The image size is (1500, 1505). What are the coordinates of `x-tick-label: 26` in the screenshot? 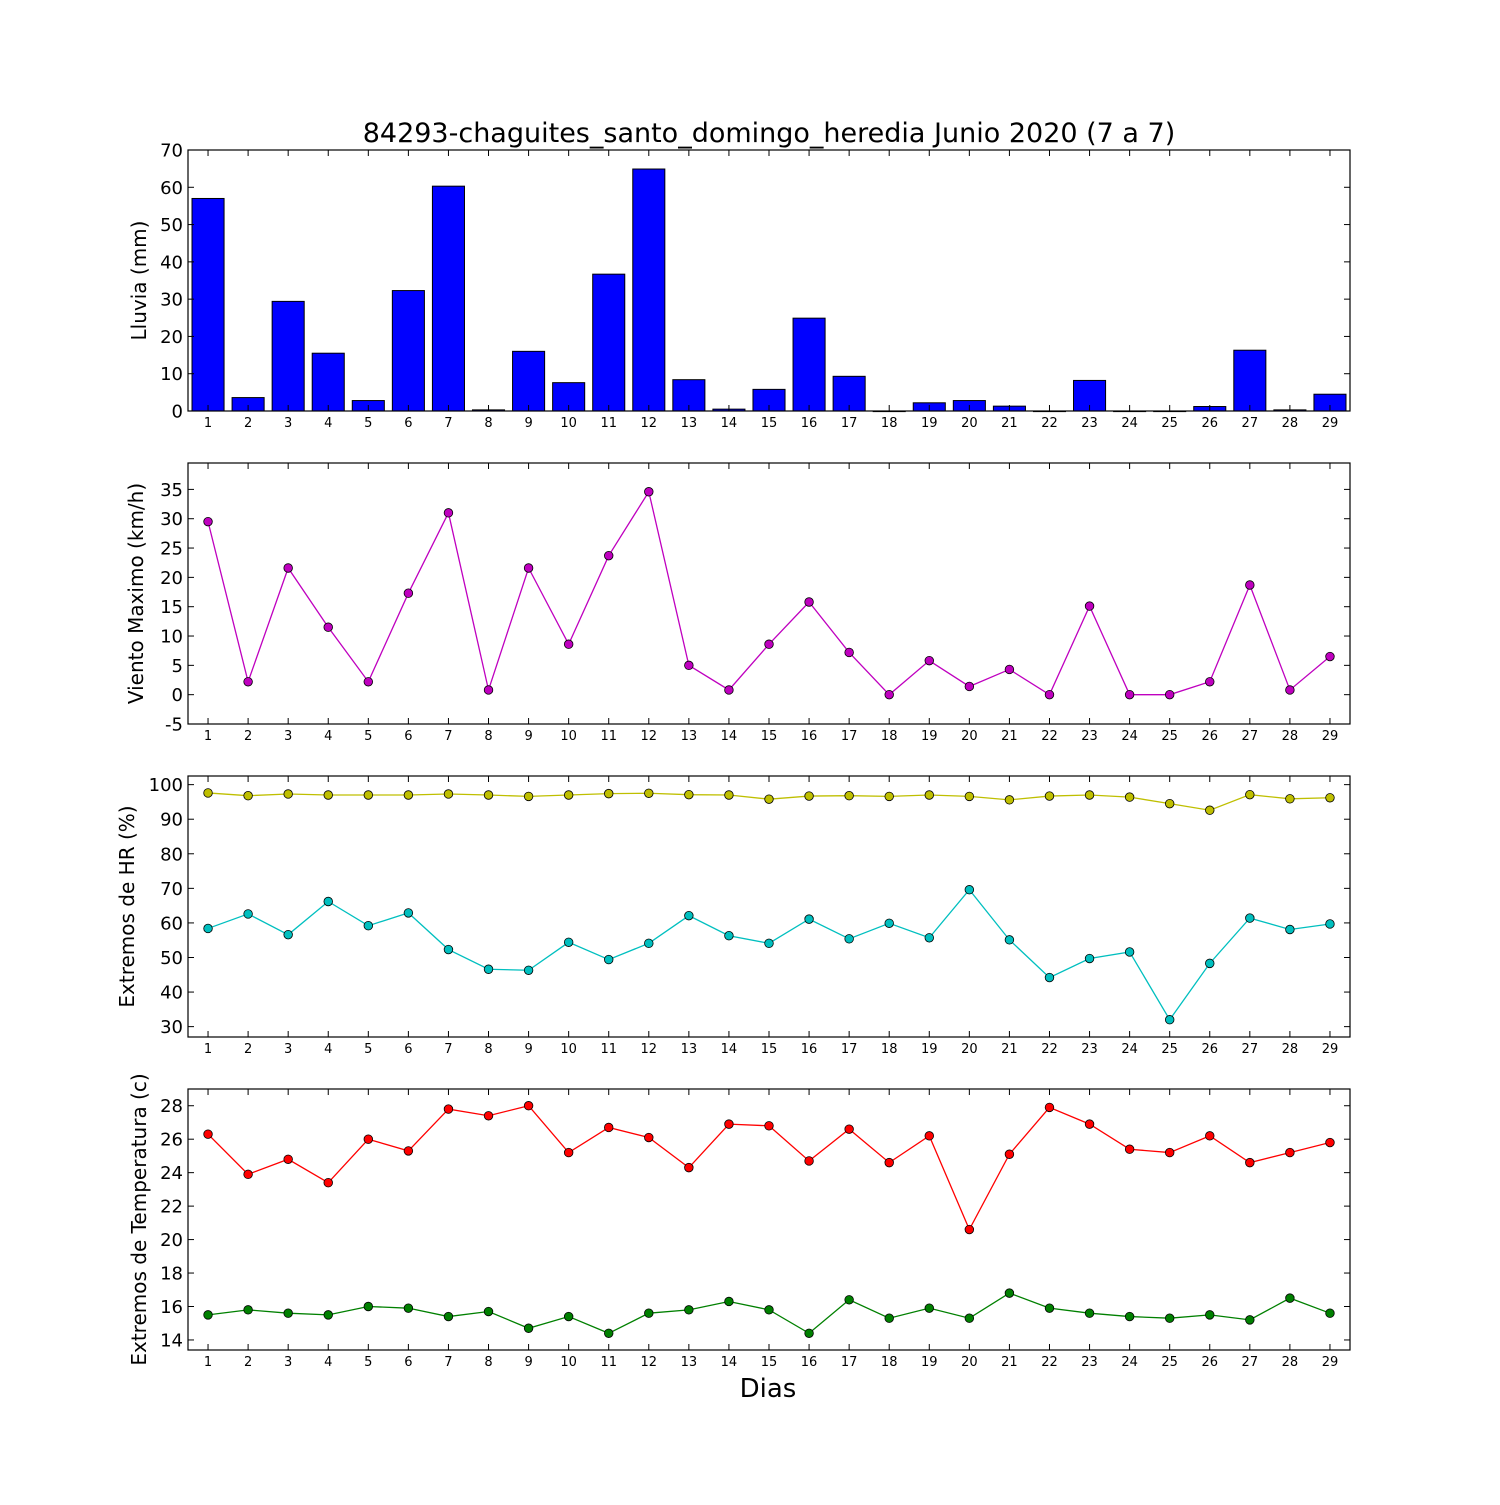 It's located at (1209, 736).